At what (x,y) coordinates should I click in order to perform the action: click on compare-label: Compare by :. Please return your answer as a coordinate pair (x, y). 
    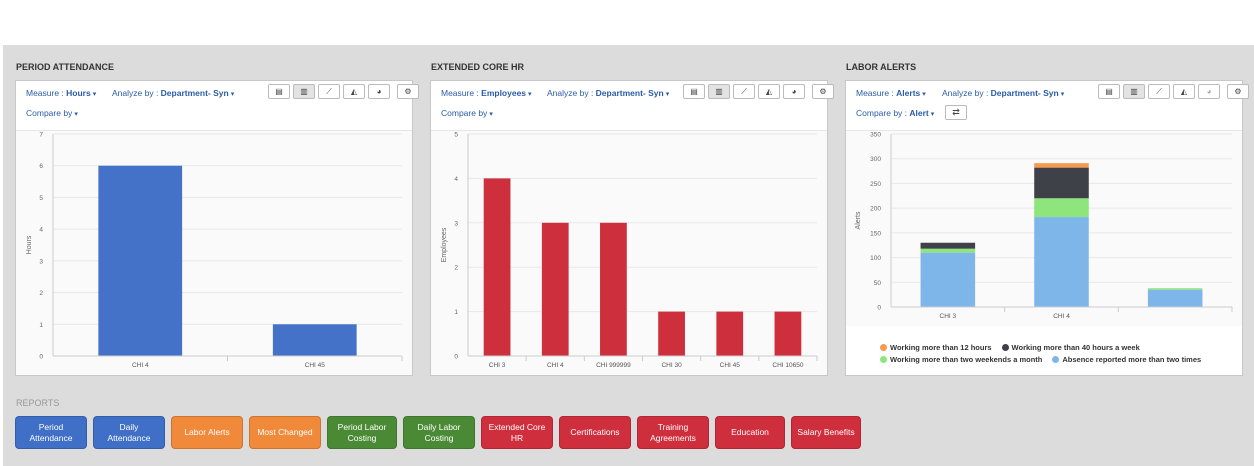
    Looking at the image, I should click on (883, 113).